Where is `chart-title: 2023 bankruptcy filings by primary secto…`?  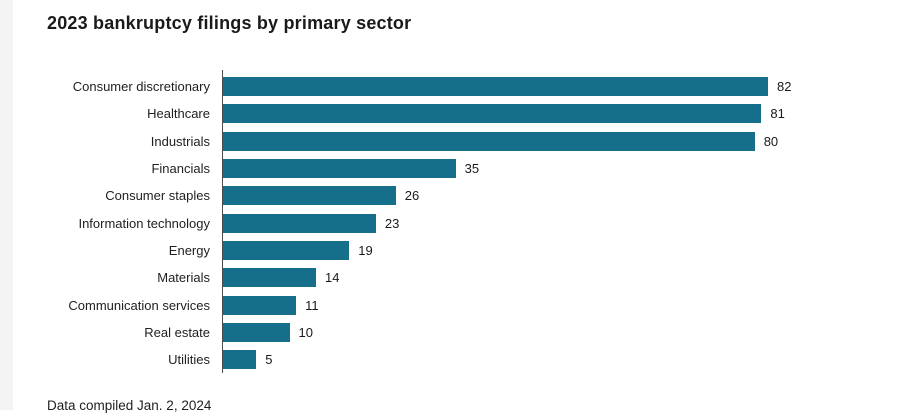 chart-title: 2023 bankruptcy filings by primary secto… is located at coordinates (229, 23).